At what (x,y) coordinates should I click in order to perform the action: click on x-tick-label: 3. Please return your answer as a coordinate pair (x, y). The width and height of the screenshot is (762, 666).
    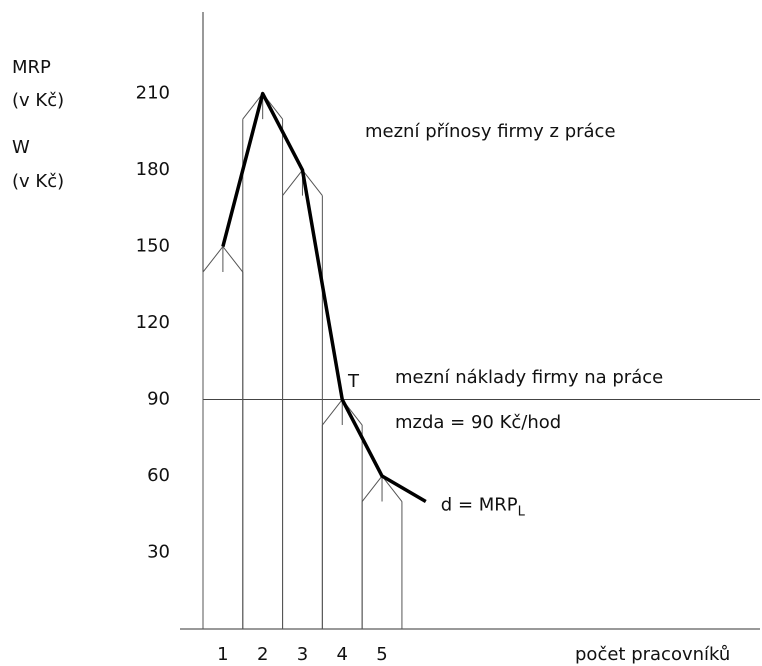
    Looking at the image, I should click on (302, 654).